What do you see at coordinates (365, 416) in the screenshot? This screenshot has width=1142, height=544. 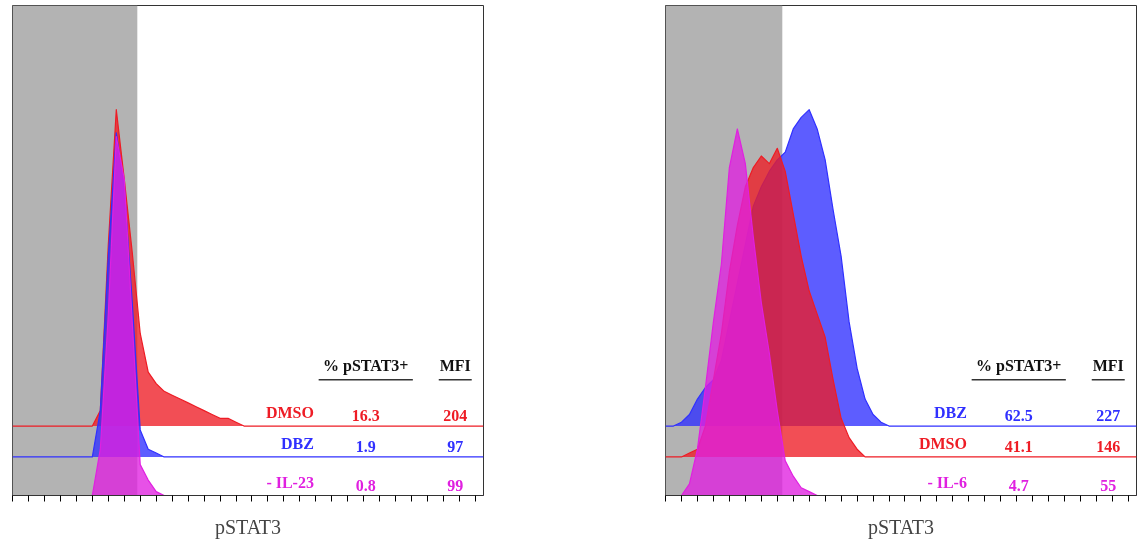 I see `annotation: 16.3` at bounding box center [365, 416].